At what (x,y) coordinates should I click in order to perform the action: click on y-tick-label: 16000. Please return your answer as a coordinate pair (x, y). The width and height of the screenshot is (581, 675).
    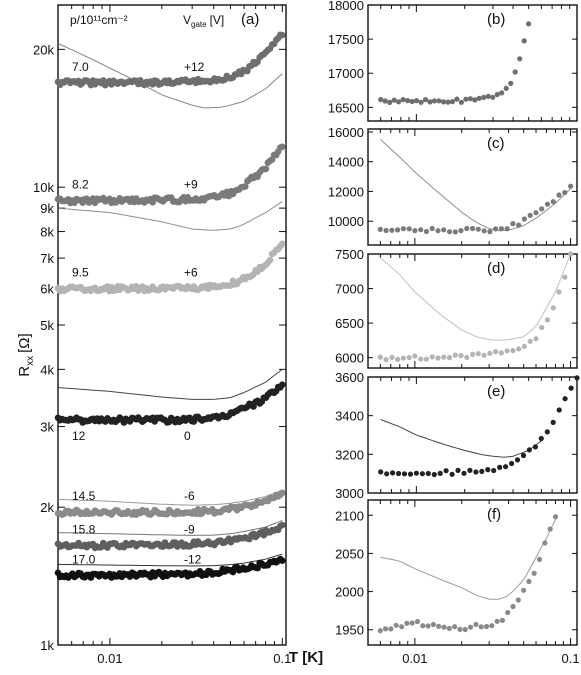
    Looking at the image, I should click on (346, 132).